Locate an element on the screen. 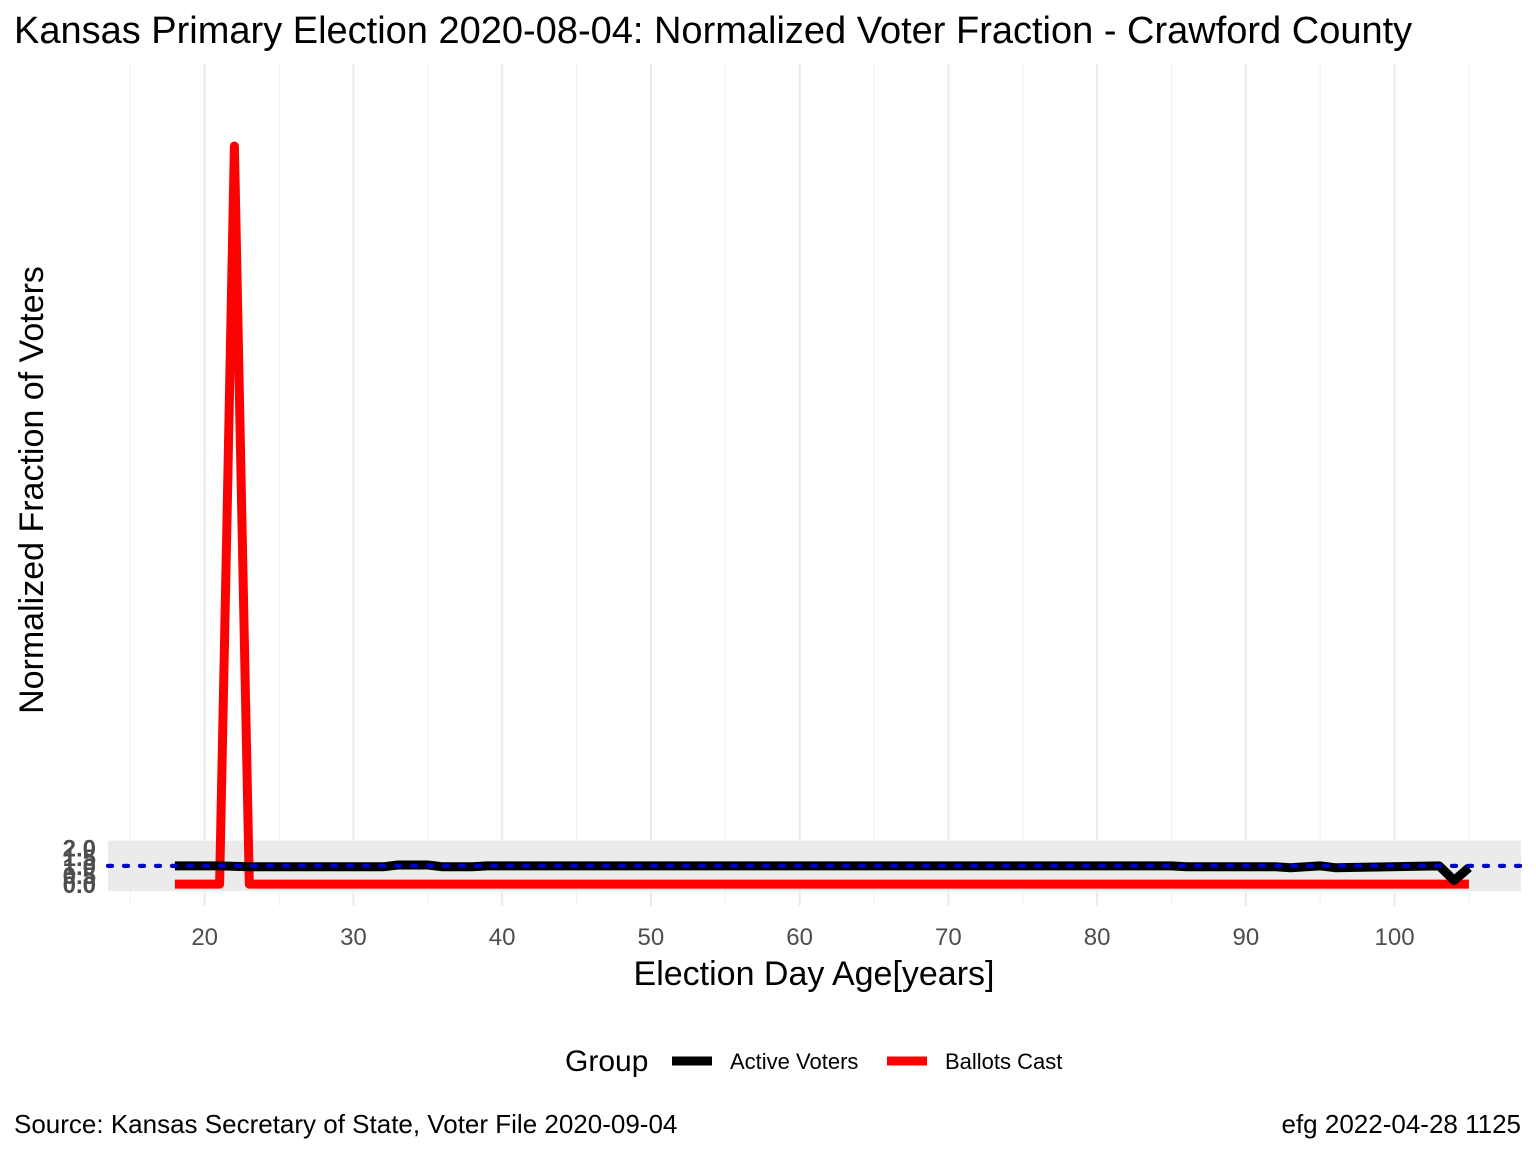 This screenshot has height=1152, width=1536. y-tick-label: 2.0 is located at coordinates (79, 849).